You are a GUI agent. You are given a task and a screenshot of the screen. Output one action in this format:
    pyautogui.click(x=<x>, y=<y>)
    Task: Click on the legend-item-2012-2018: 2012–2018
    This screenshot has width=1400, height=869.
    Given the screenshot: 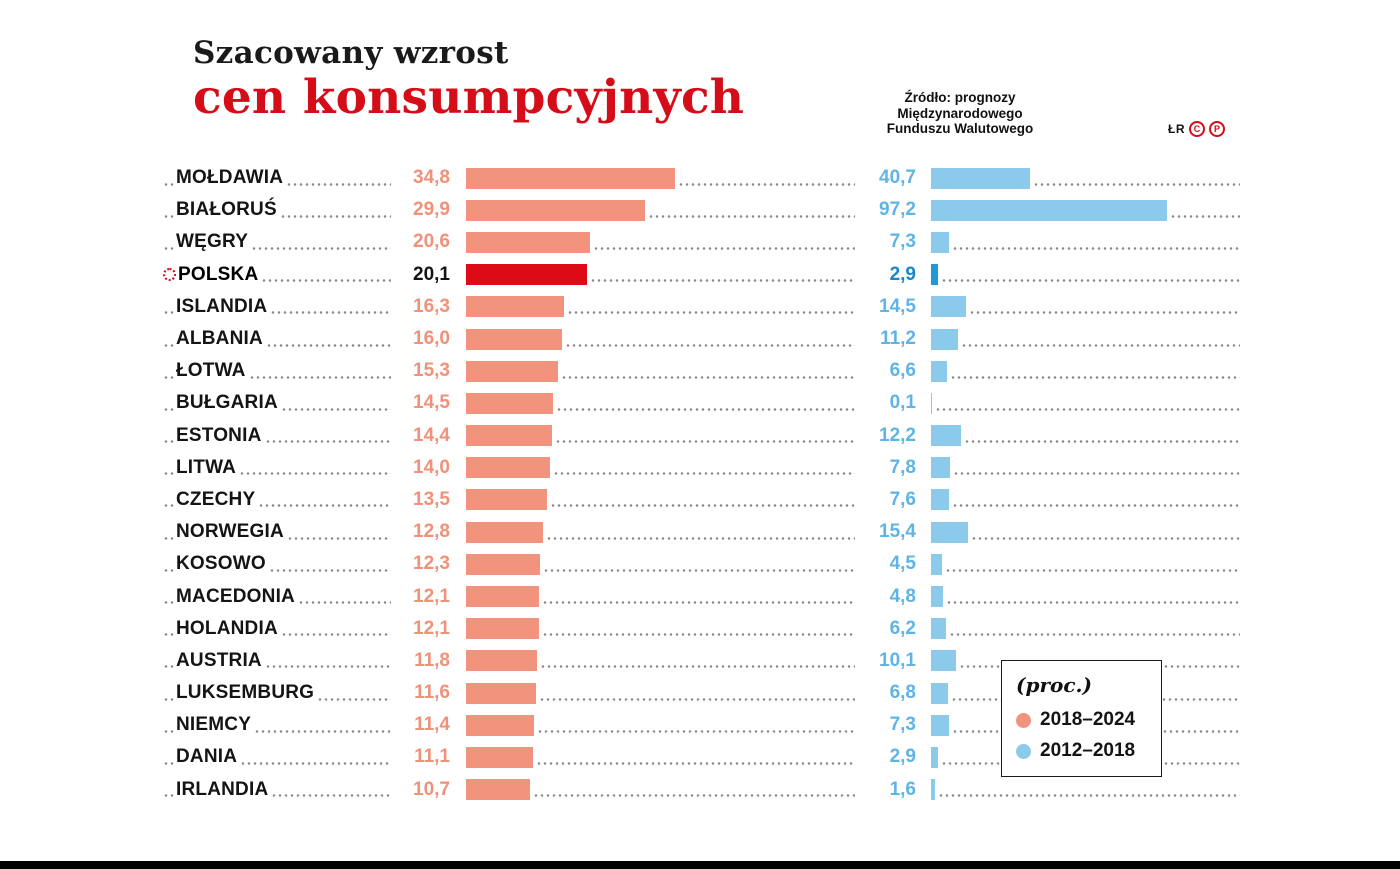 What is the action you would take?
    pyautogui.click(x=1081, y=751)
    